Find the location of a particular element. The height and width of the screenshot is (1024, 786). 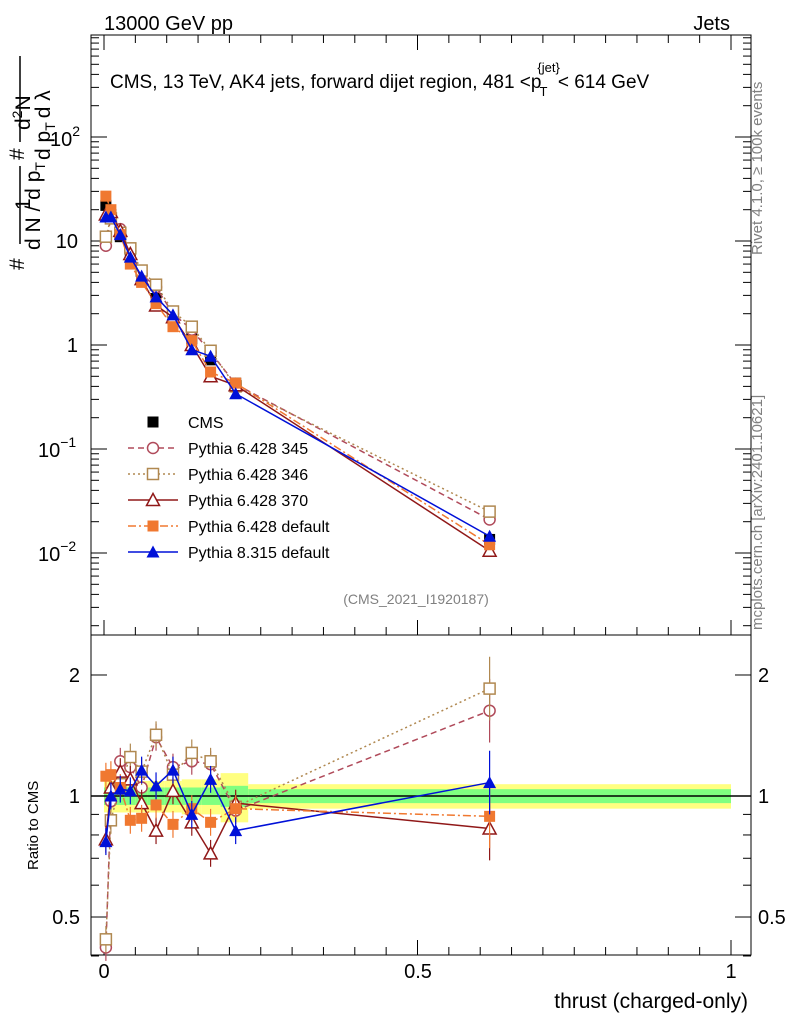

plot-title-end: < 614 GeV is located at coordinates (604, 82).